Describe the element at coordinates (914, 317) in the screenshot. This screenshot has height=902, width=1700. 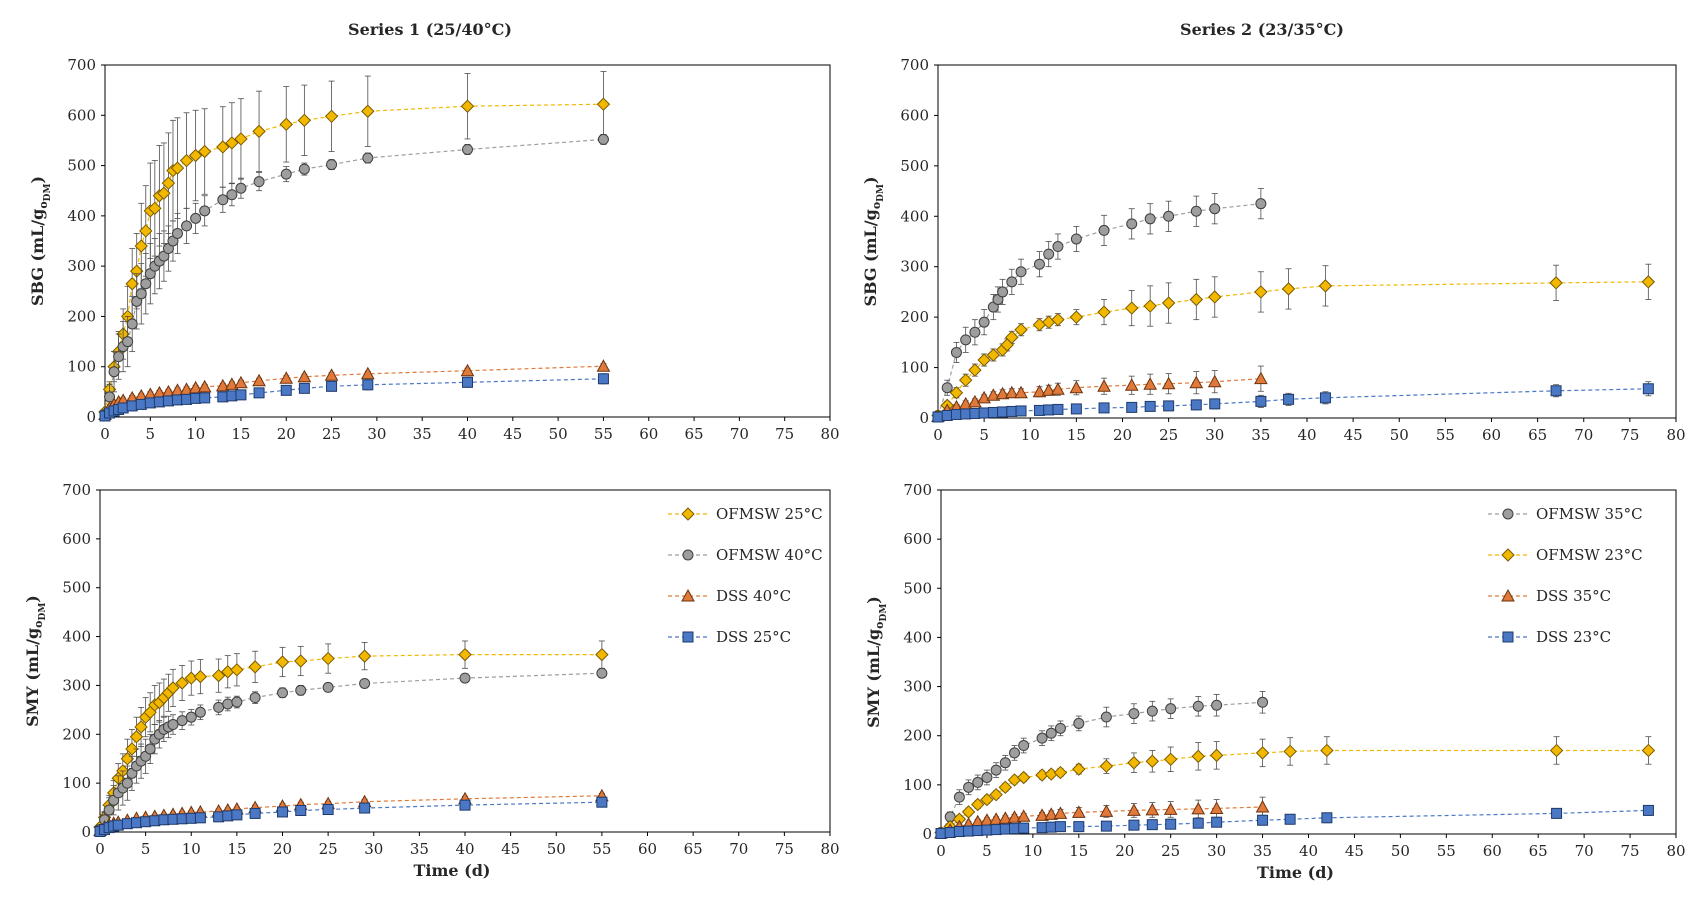
I see `y-tick-label: 200` at that location.